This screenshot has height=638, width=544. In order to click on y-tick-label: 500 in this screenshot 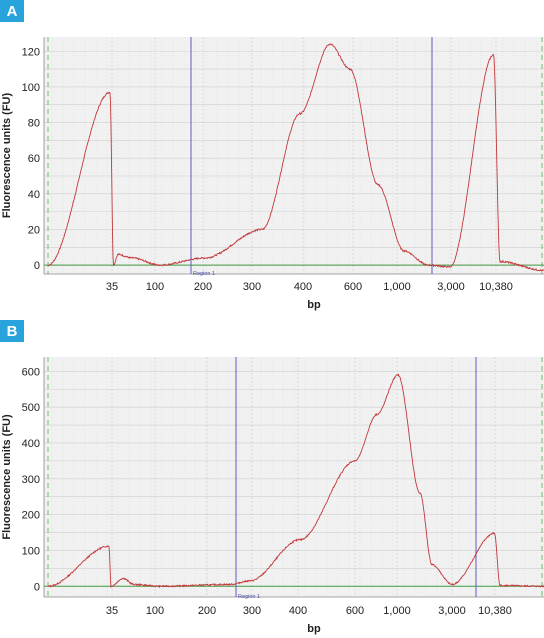, I will do `click(31, 408)`.